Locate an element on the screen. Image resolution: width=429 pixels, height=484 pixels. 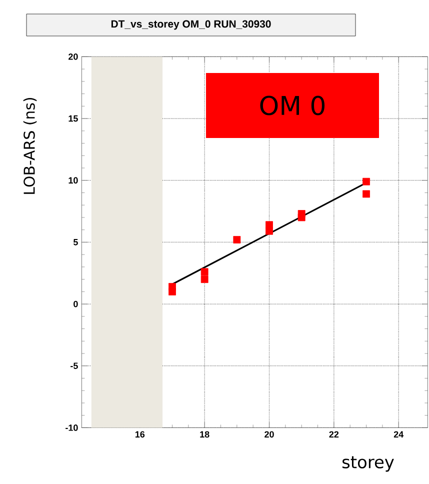
y-tick-label: 10 is located at coordinates (73, 180).